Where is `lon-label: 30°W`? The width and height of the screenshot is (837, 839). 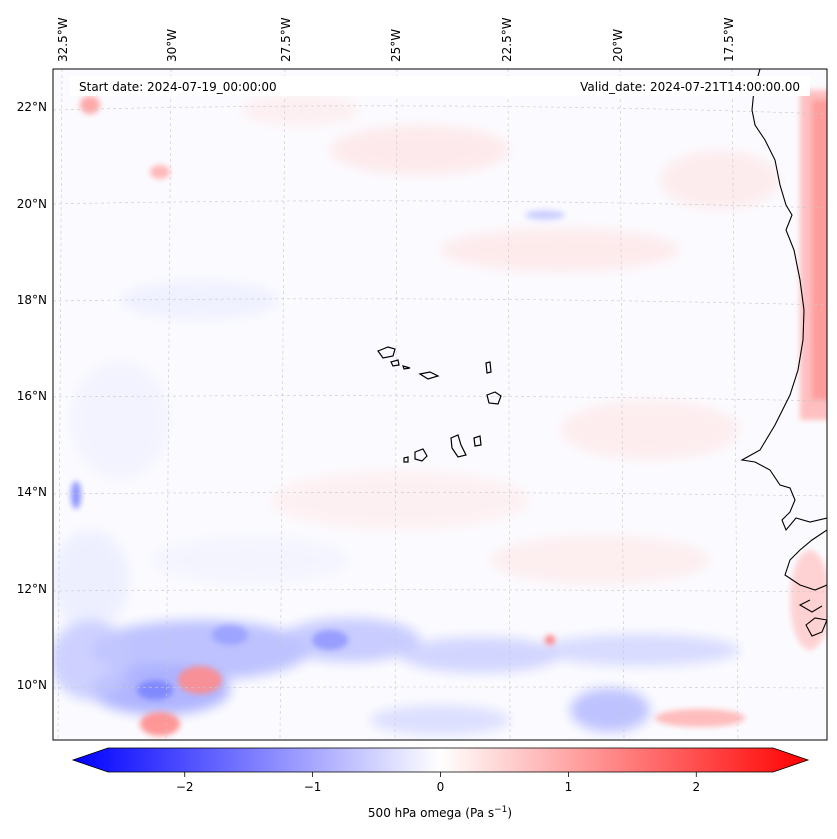
lon-label: 30°W is located at coordinates (172, 45).